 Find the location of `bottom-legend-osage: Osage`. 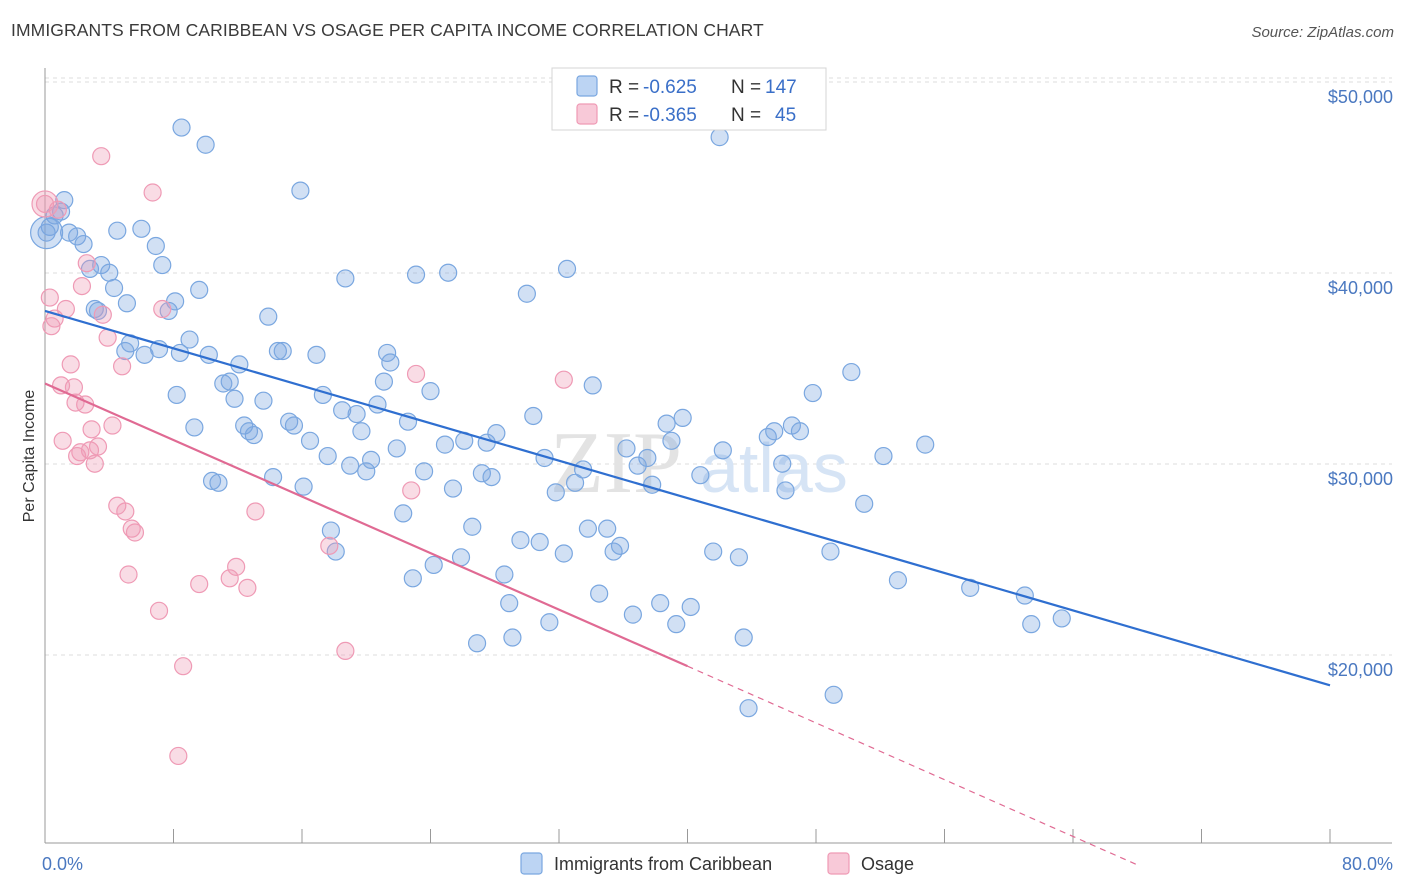

bottom-legend-osage: Osage is located at coordinates (887, 864).